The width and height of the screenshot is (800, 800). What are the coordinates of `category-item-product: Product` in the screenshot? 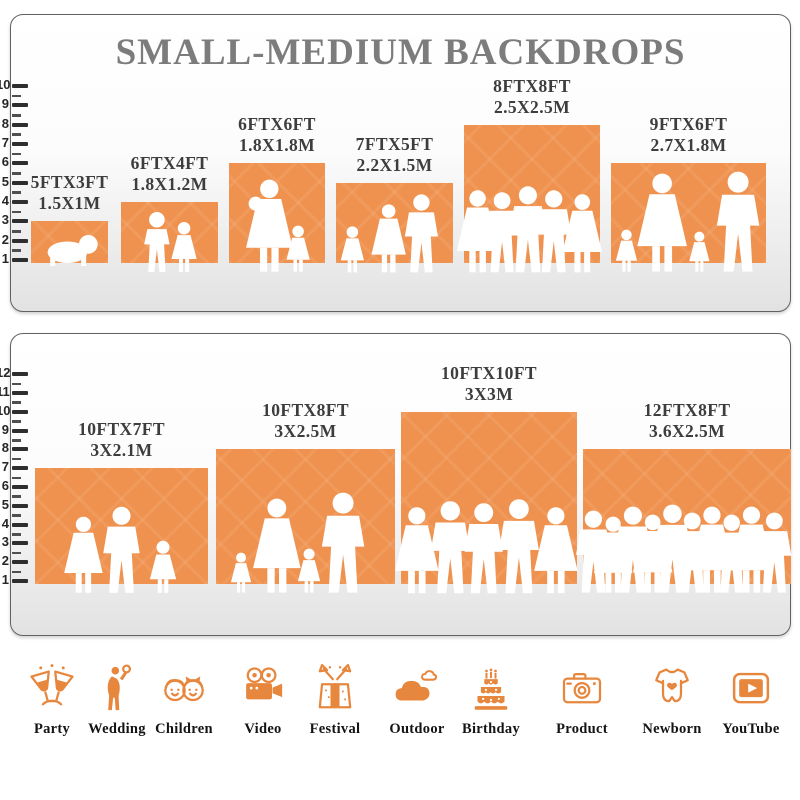 It's located at (582, 699).